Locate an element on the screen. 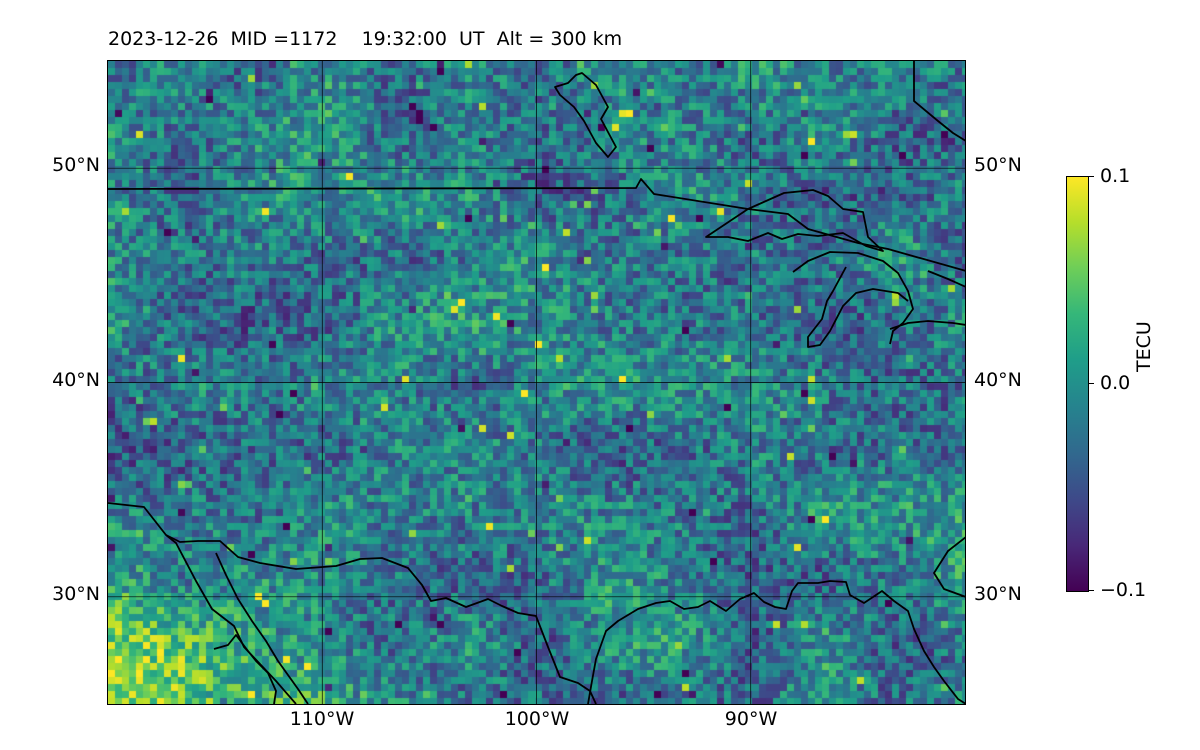 The image size is (1200, 750). colorbar-label-max: 0.1 is located at coordinates (1115, 176).